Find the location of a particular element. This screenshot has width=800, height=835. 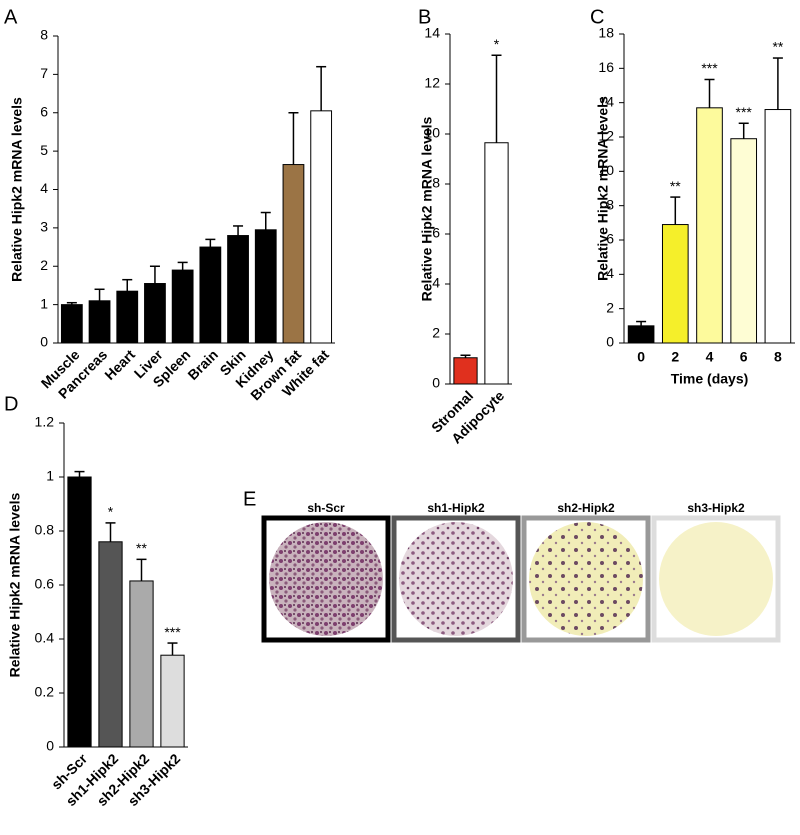

well-label: sh1-Hipk2 is located at coordinates (456, 508).